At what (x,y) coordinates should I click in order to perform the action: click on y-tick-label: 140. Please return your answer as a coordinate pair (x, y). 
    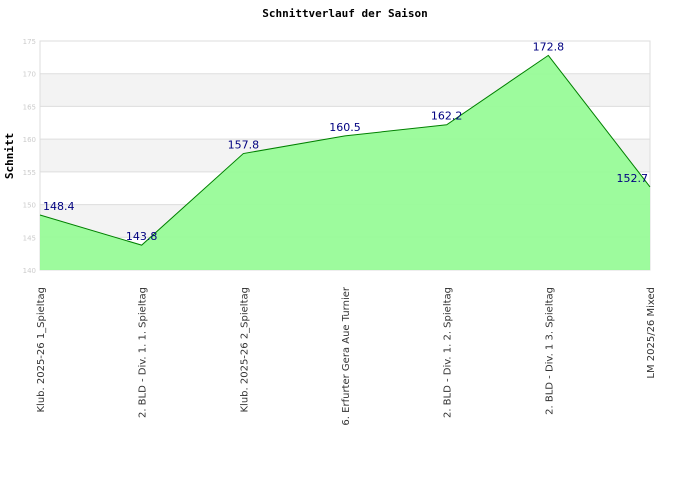
    Looking at the image, I should click on (29, 271).